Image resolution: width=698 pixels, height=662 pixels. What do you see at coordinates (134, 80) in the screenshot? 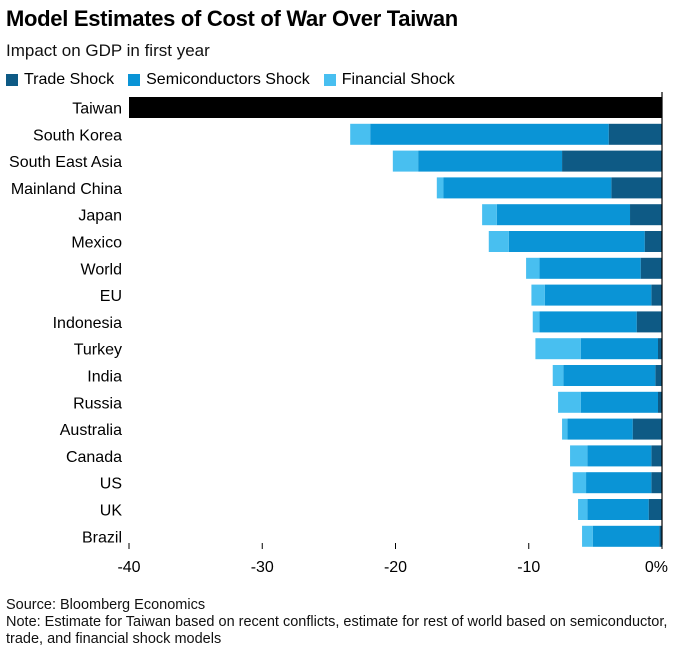
I see `legend-swatch-semiconductors` at bounding box center [134, 80].